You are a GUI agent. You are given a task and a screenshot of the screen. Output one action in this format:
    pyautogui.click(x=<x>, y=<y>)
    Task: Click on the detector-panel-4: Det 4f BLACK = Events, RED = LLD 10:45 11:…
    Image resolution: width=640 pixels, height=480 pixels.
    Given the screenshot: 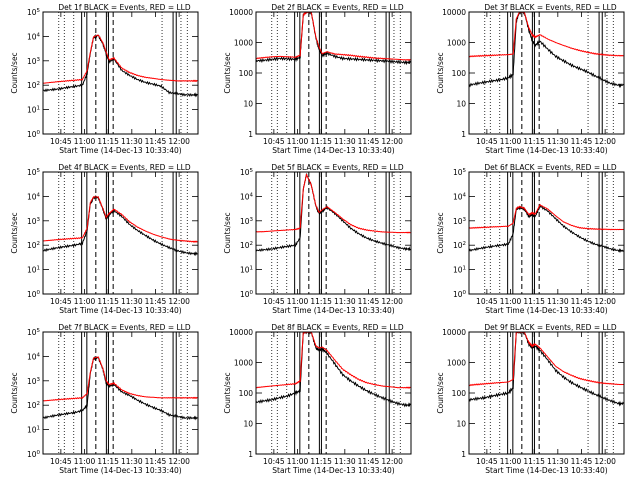 What is the action you would take?
    pyautogui.click(x=104, y=239)
    